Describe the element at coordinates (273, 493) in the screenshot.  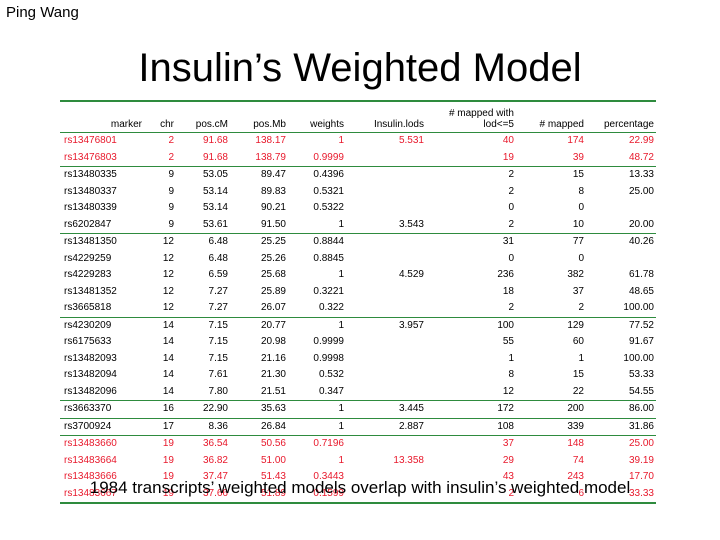
I see `cell-pos-mb: 51.89` at that location.